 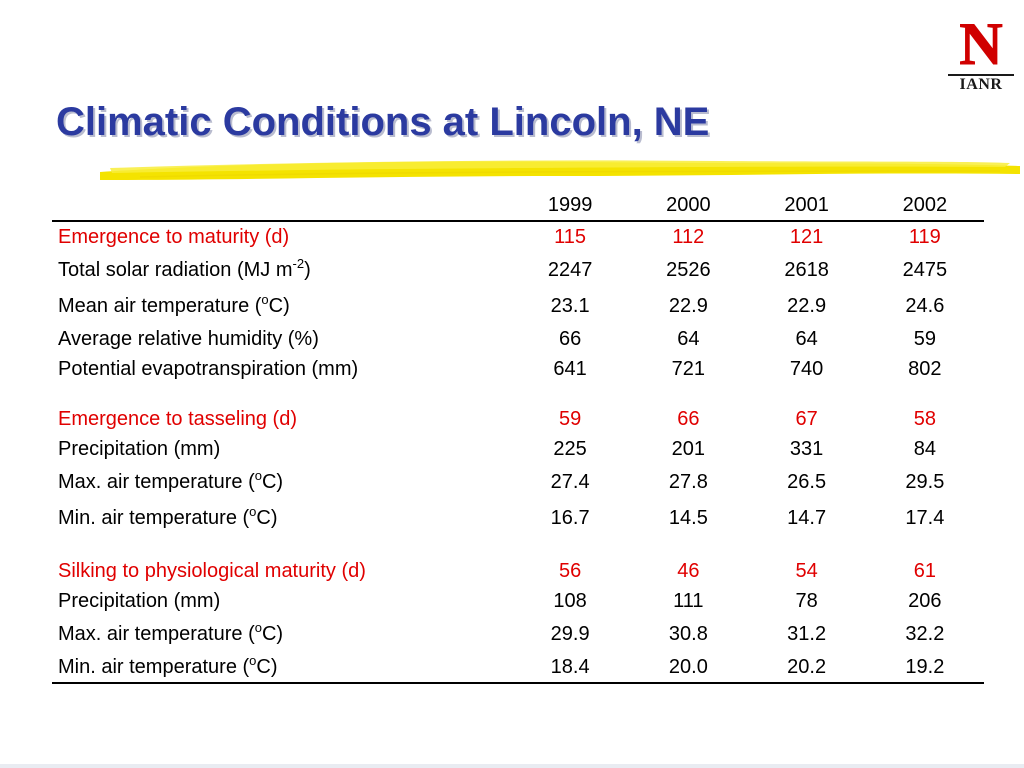 I want to click on row-label: Mean air temperature (oC), so click(x=174, y=304).